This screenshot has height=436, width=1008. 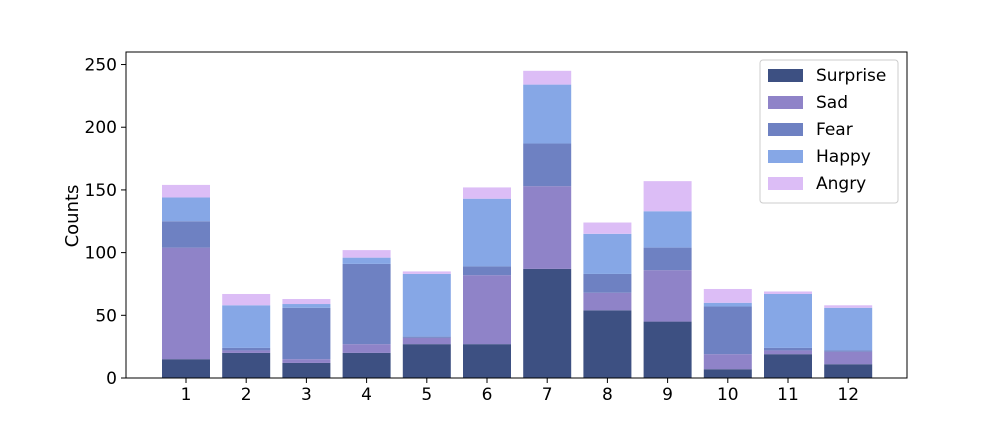 I want to click on legend: Surprise Sad Fear Happy Angry, so click(x=829, y=131).